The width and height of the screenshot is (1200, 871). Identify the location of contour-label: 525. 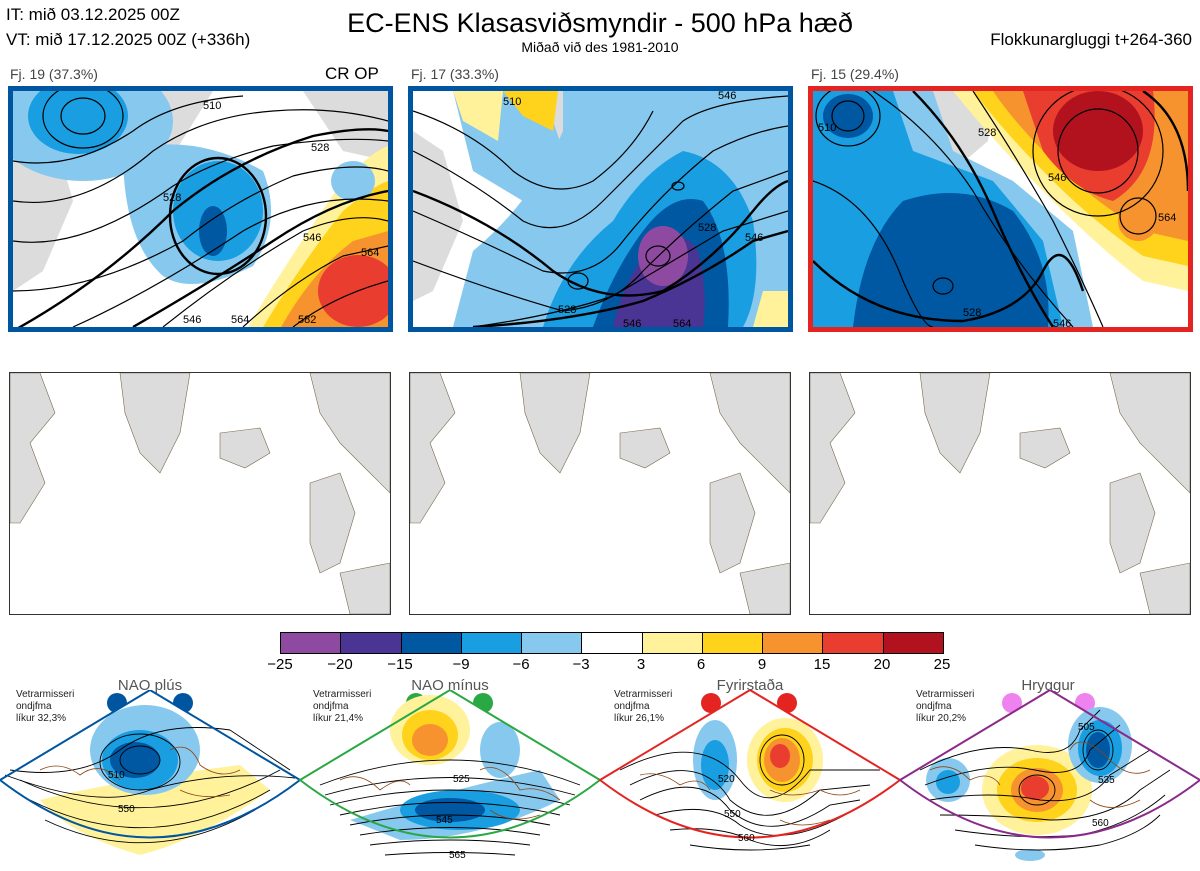
(461, 779).